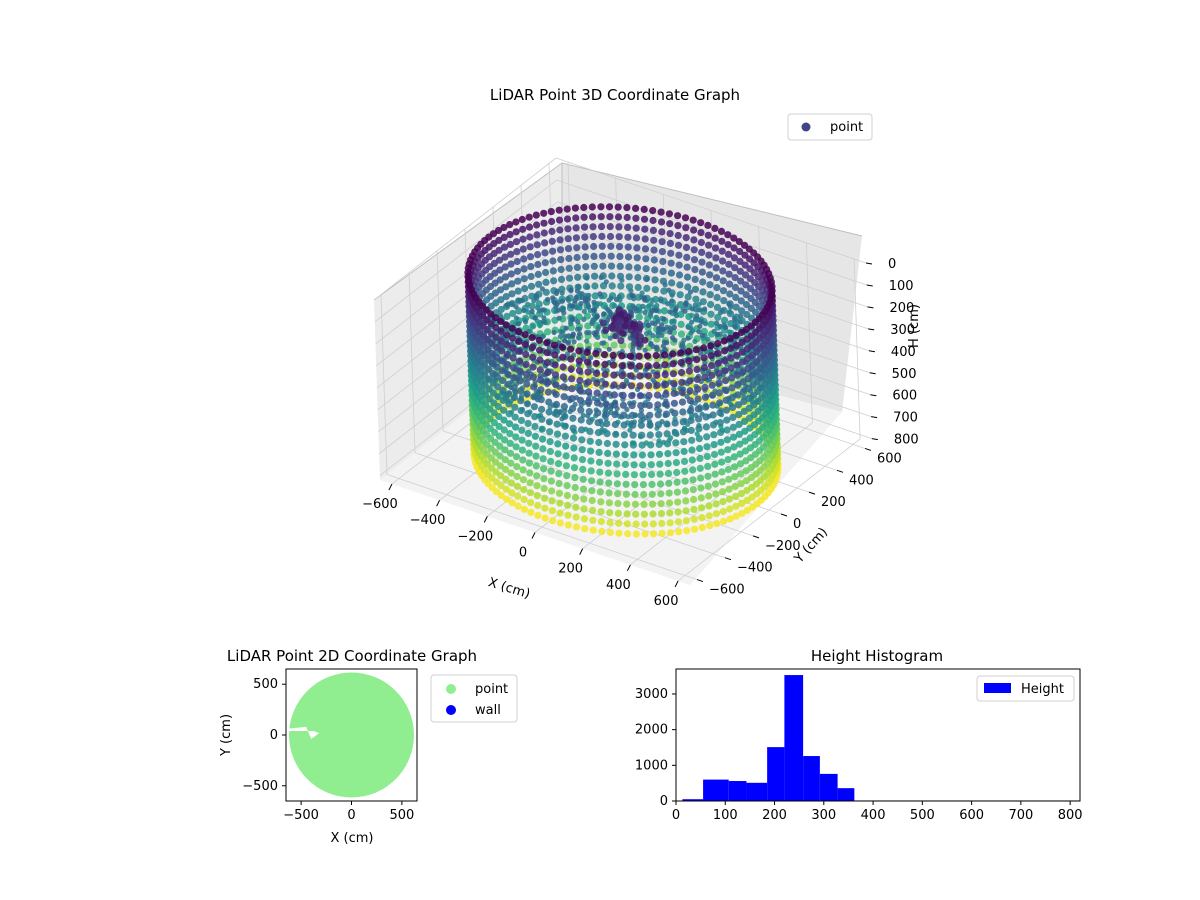 Image resolution: width=1200 pixels, height=900 pixels. What do you see at coordinates (828, 787) in the screenshot?
I see `histogram-bar` at bounding box center [828, 787].